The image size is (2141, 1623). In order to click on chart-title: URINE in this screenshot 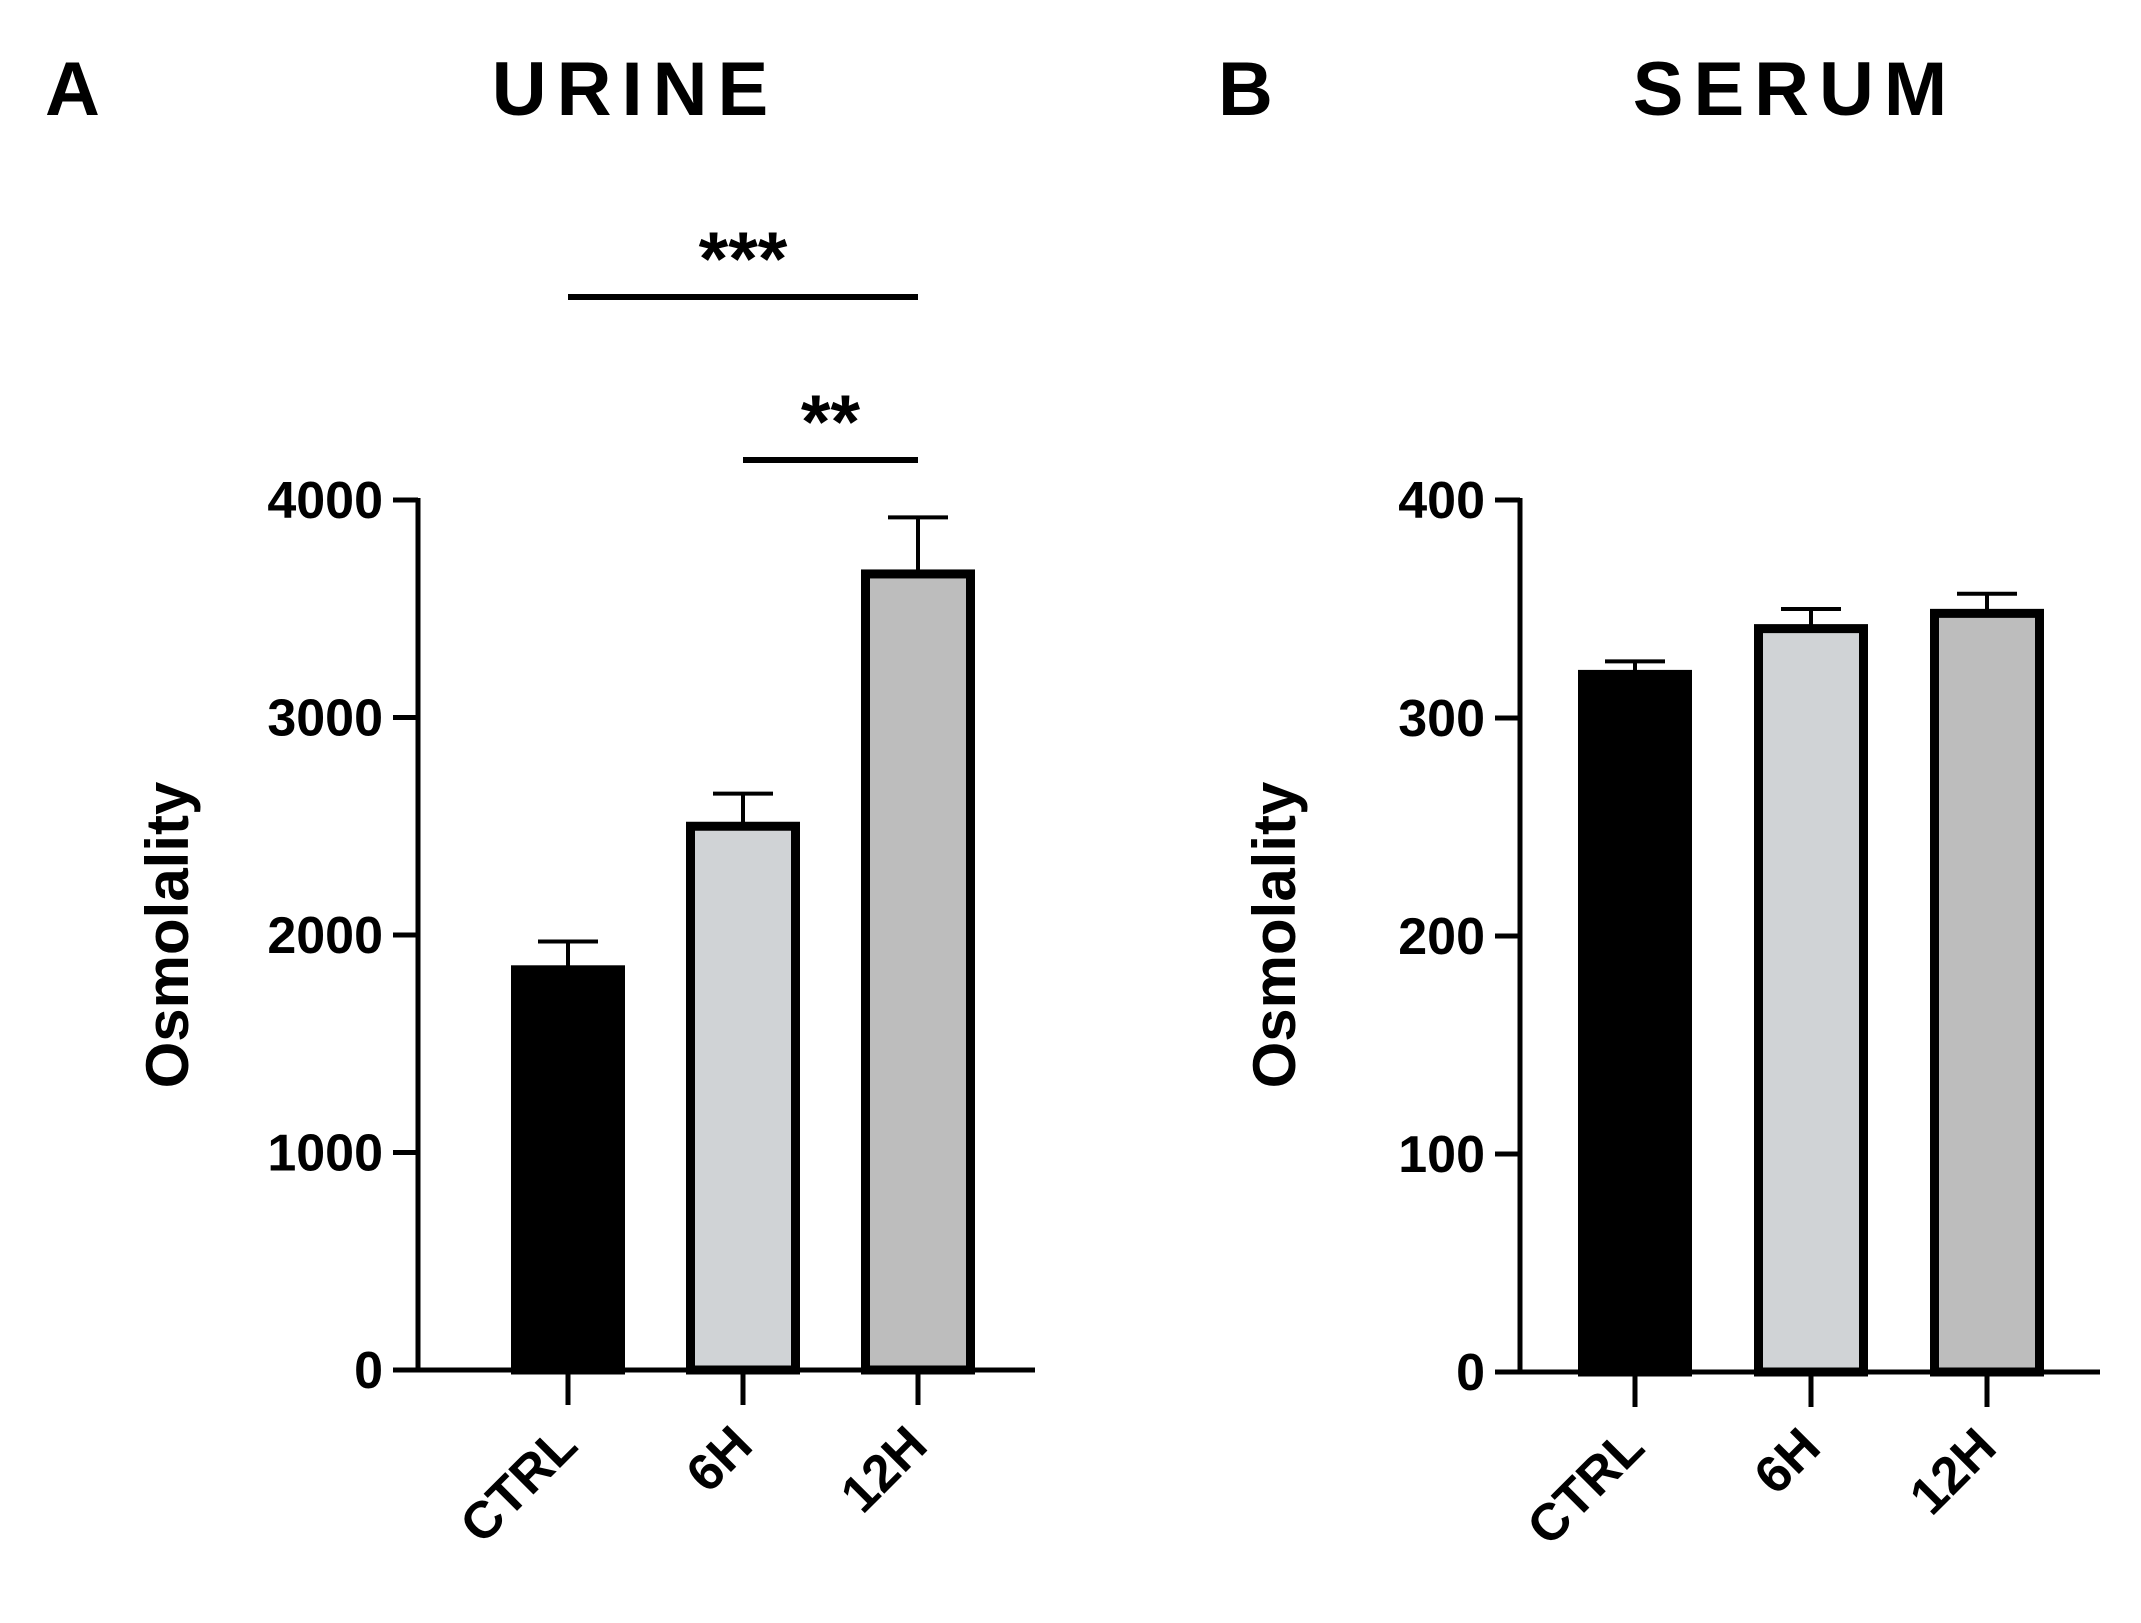, I will do `click(635, 89)`.